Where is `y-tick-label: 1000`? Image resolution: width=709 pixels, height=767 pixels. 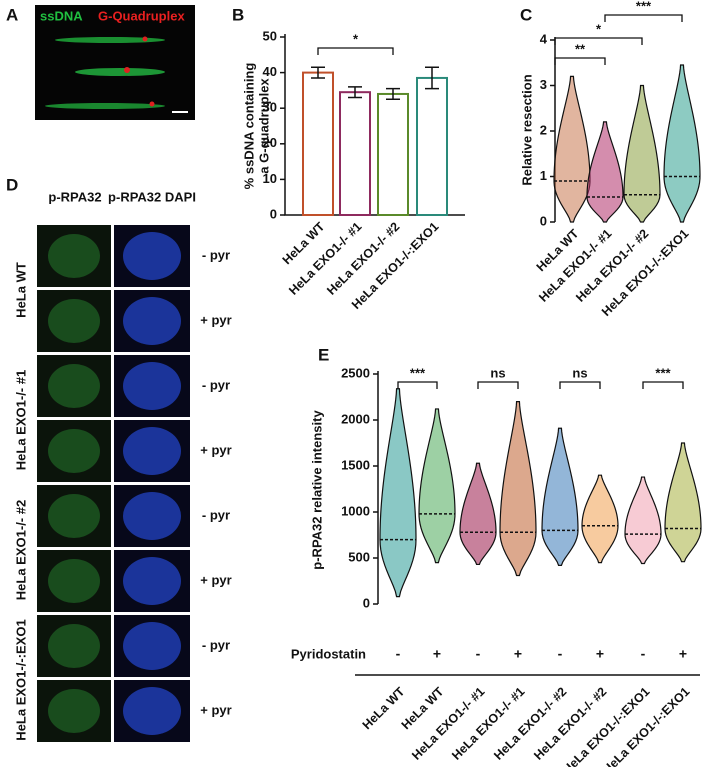
y-tick-label: 1000 is located at coordinates (355, 510).